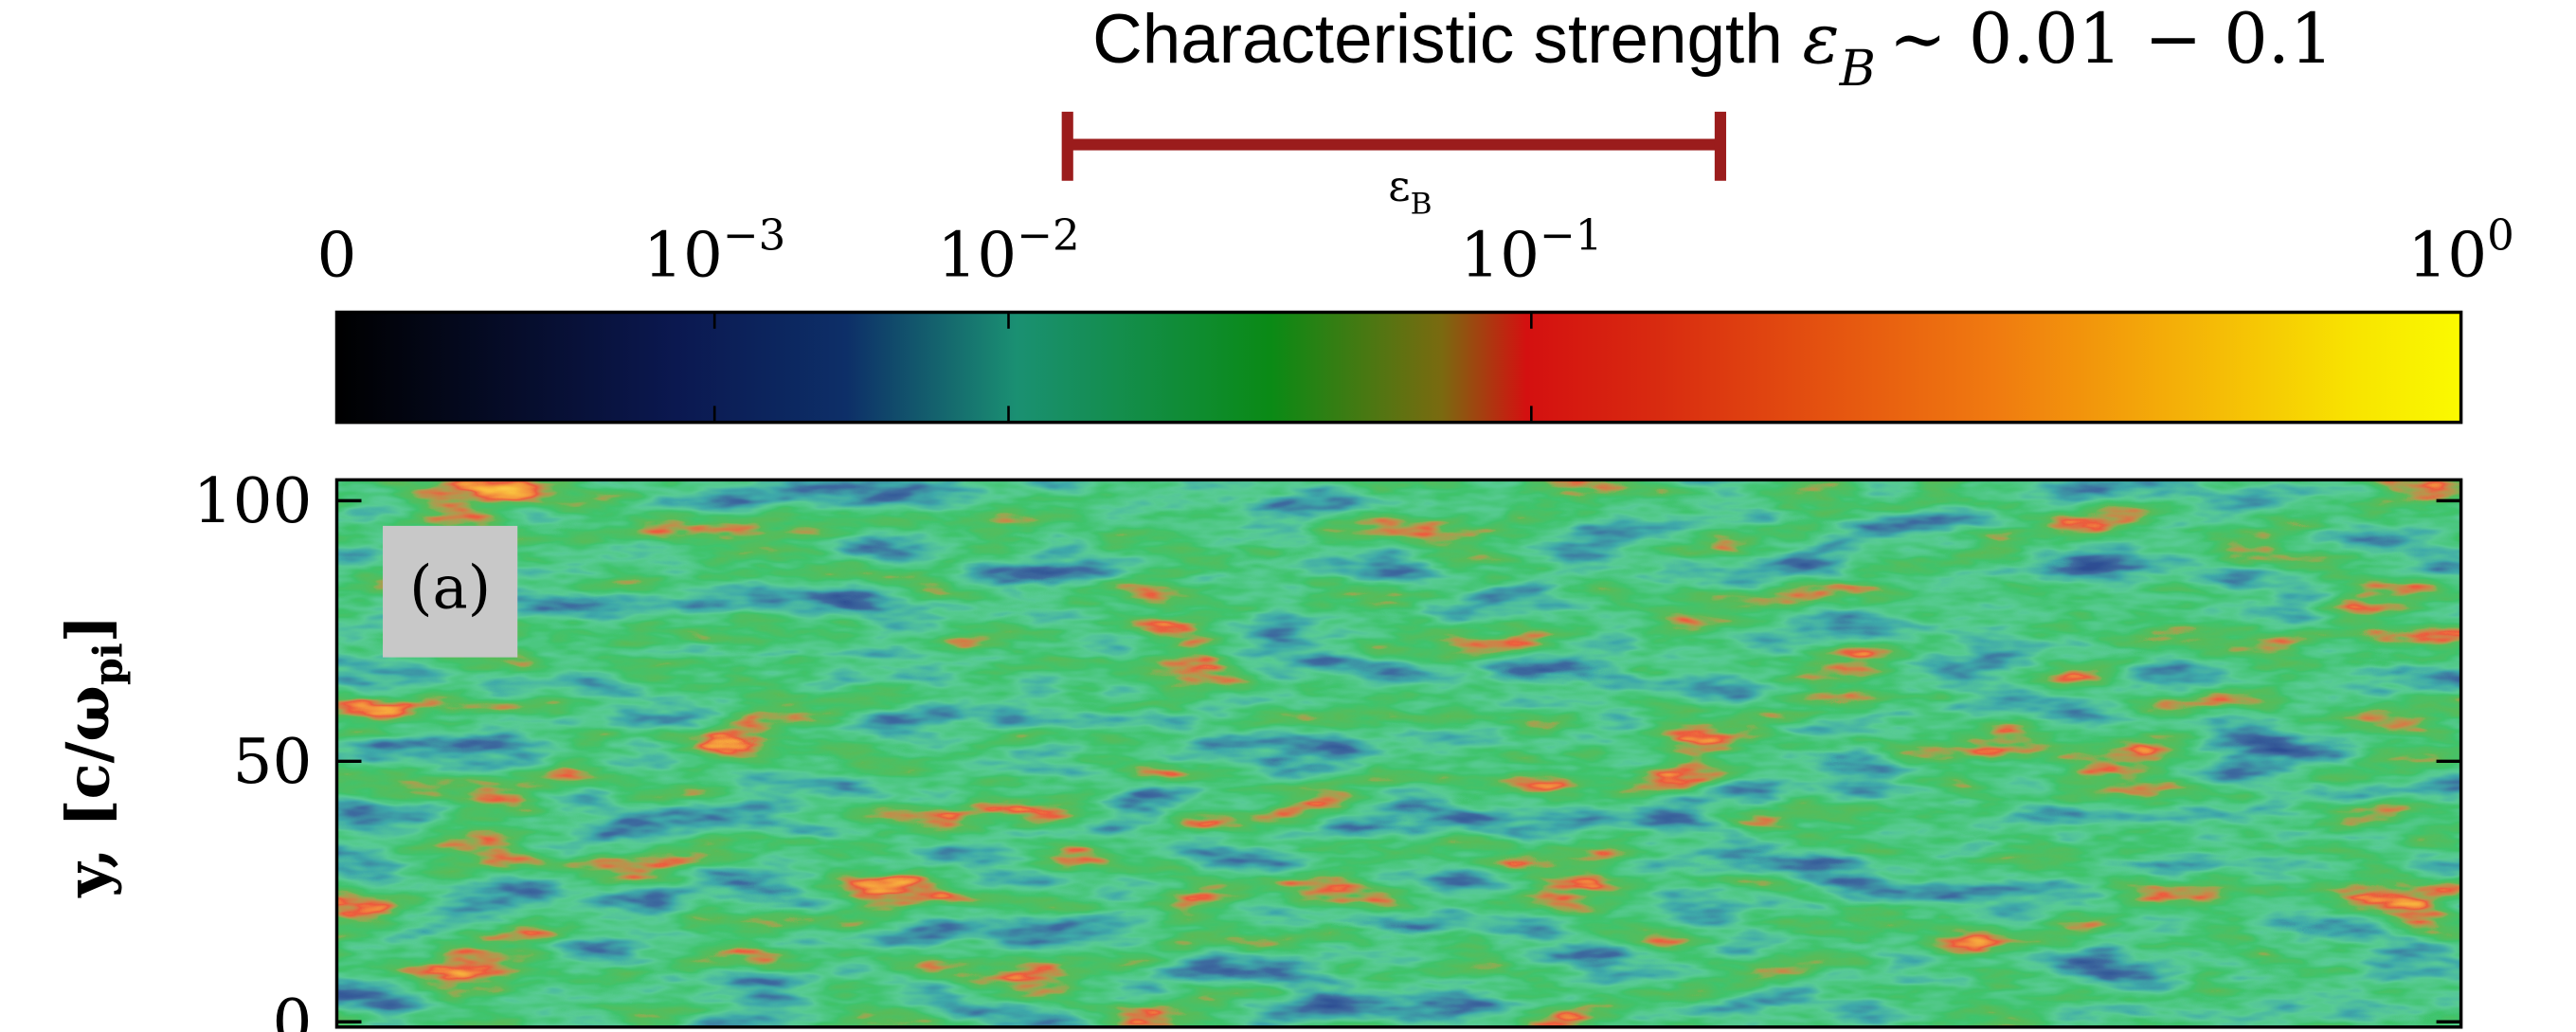 The width and height of the screenshot is (2576, 1032). I want to click on colorbar-tick-label: 0, so click(337, 254).